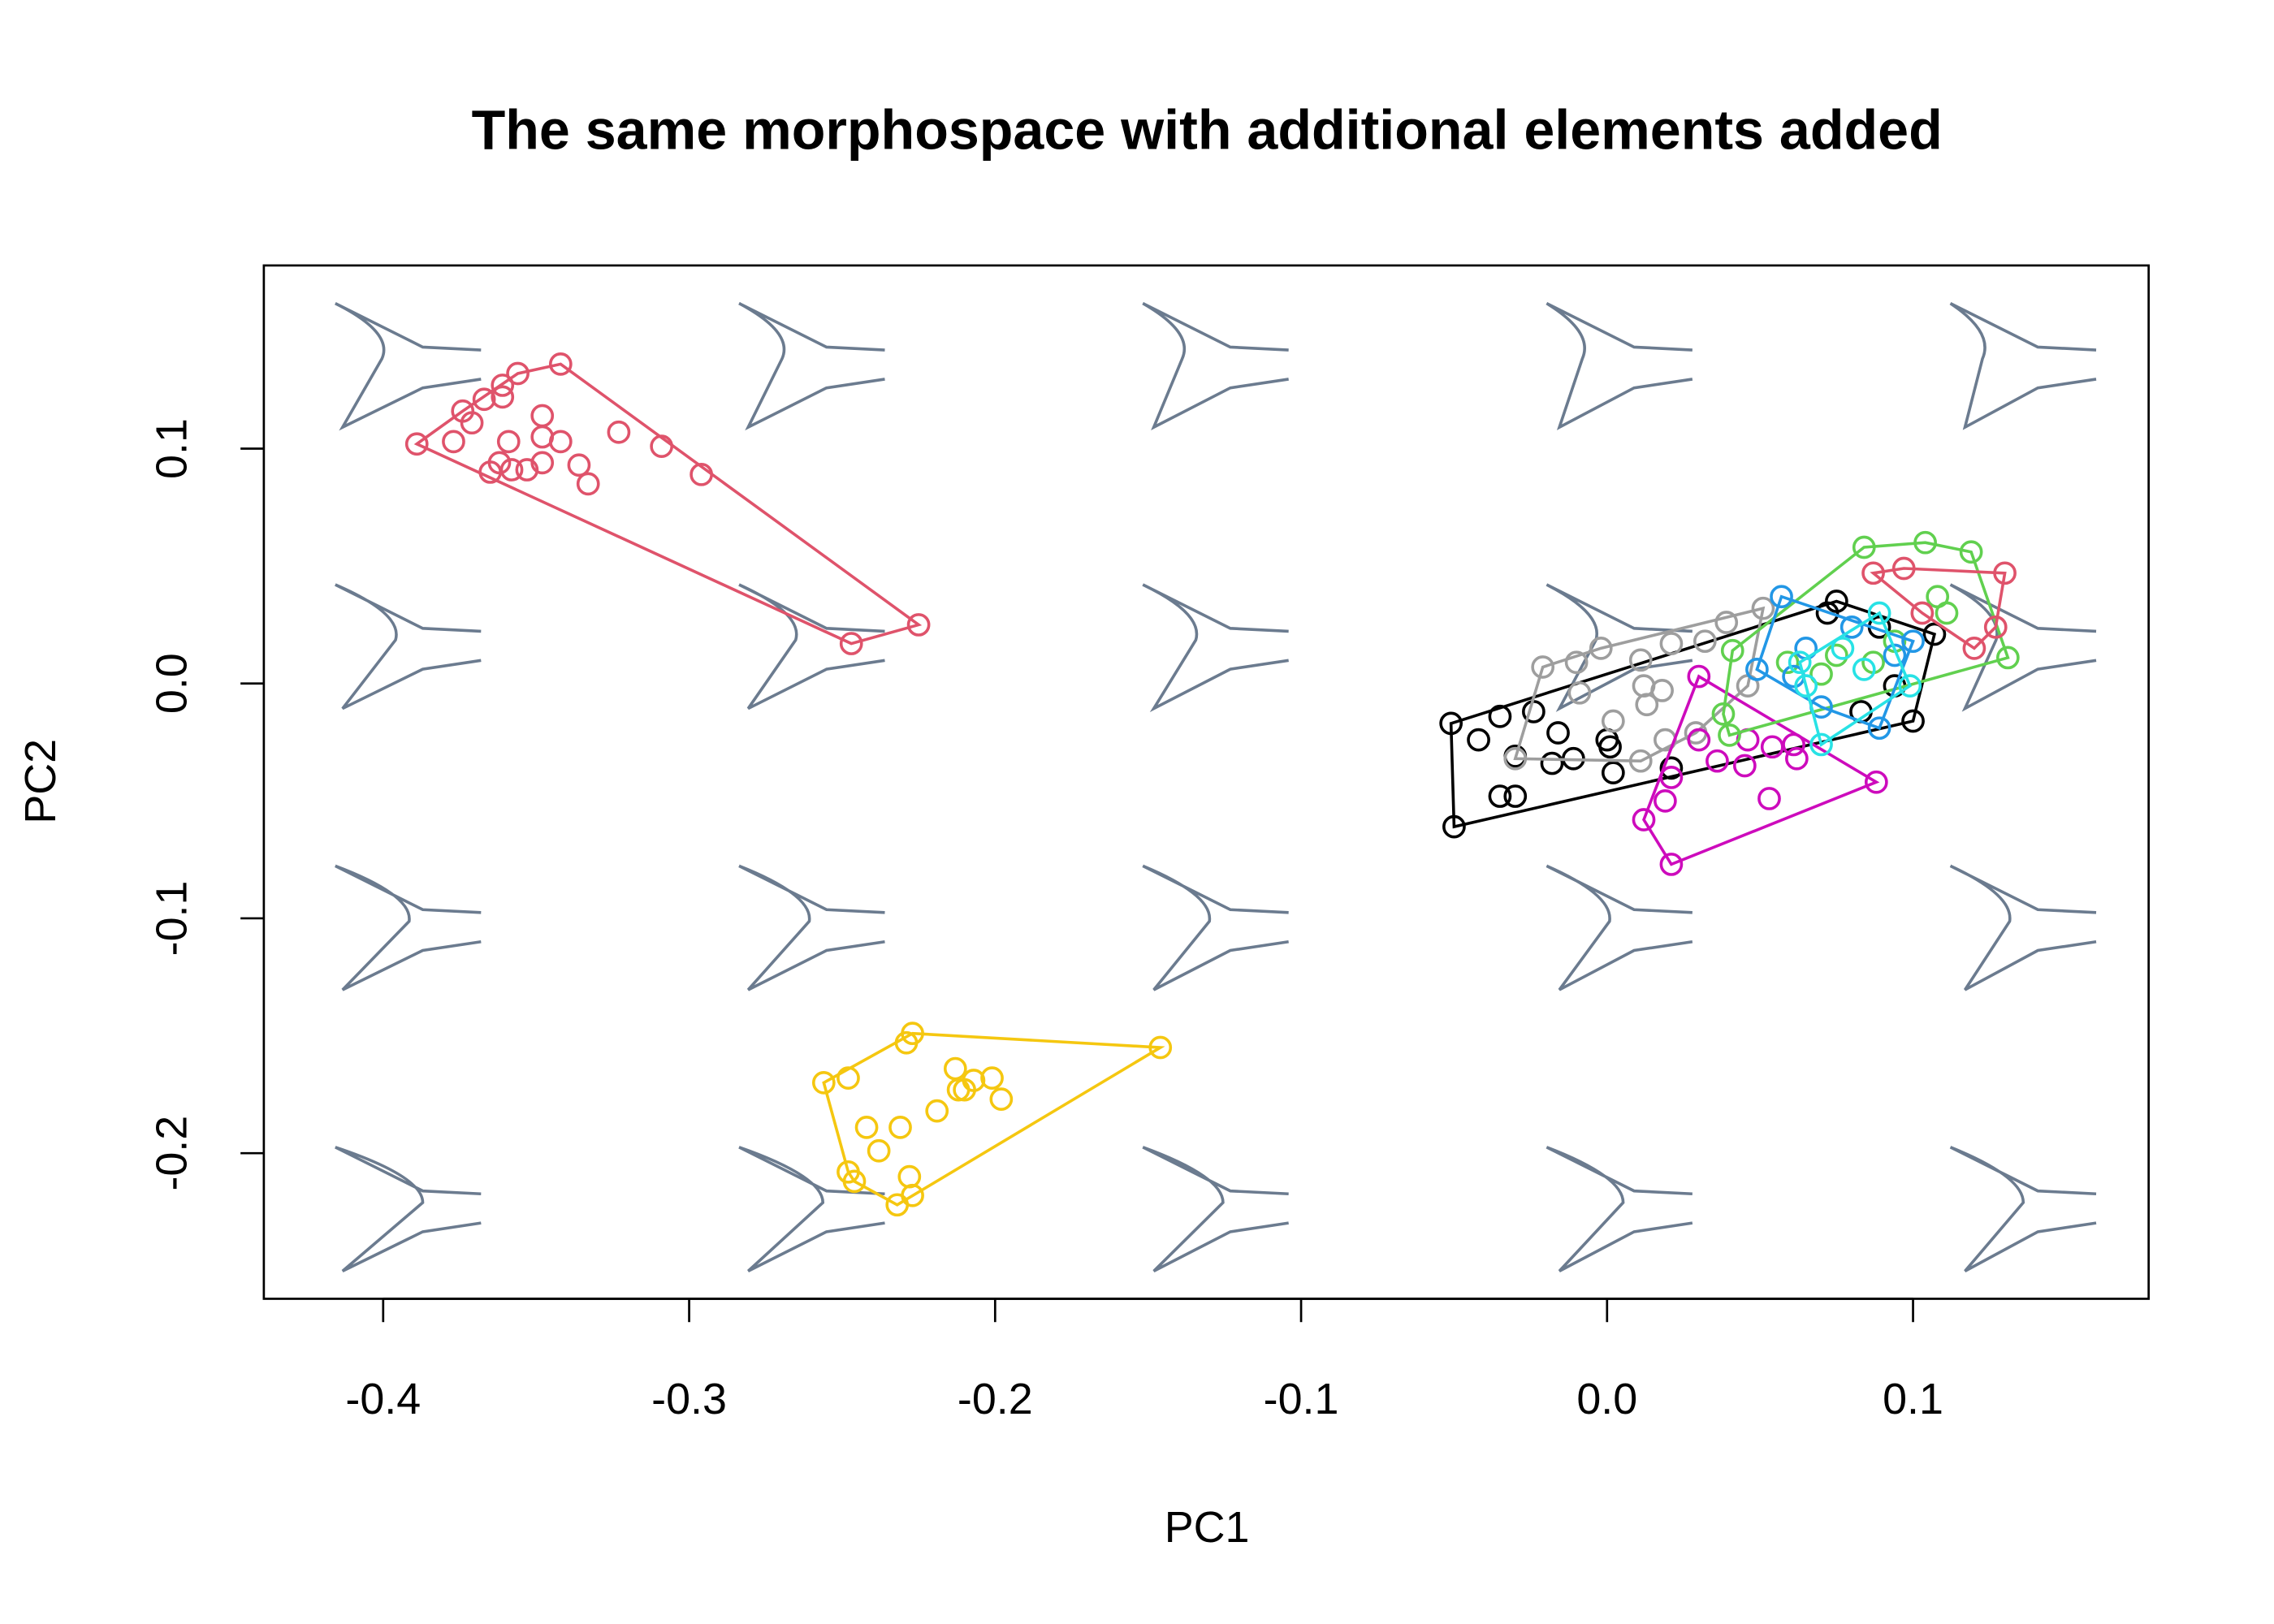 The width and height of the screenshot is (2274, 1624). What do you see at coordinates (173, 449) in the screenshot?
I see `y-tick-label: 0.1` at bounding box center [173, 449].